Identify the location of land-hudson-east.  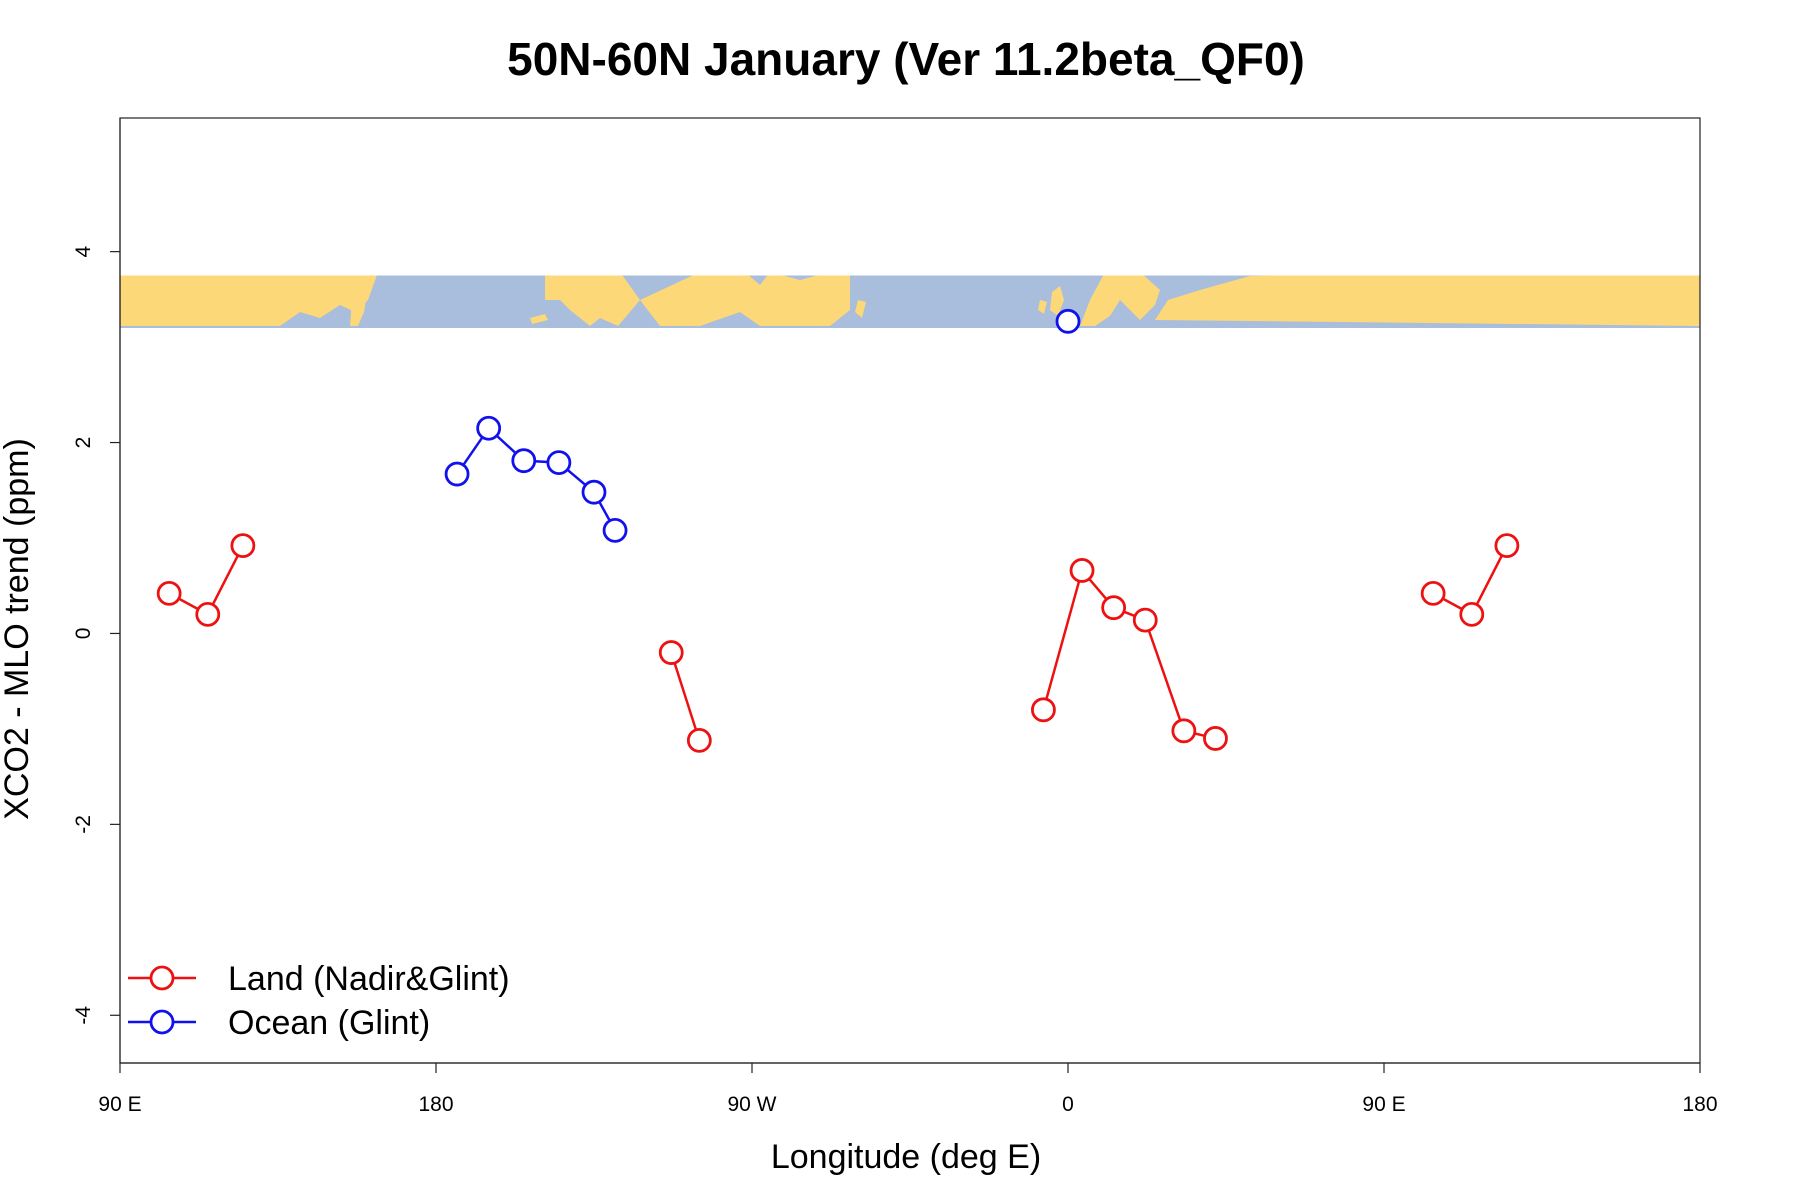
(797, 302).